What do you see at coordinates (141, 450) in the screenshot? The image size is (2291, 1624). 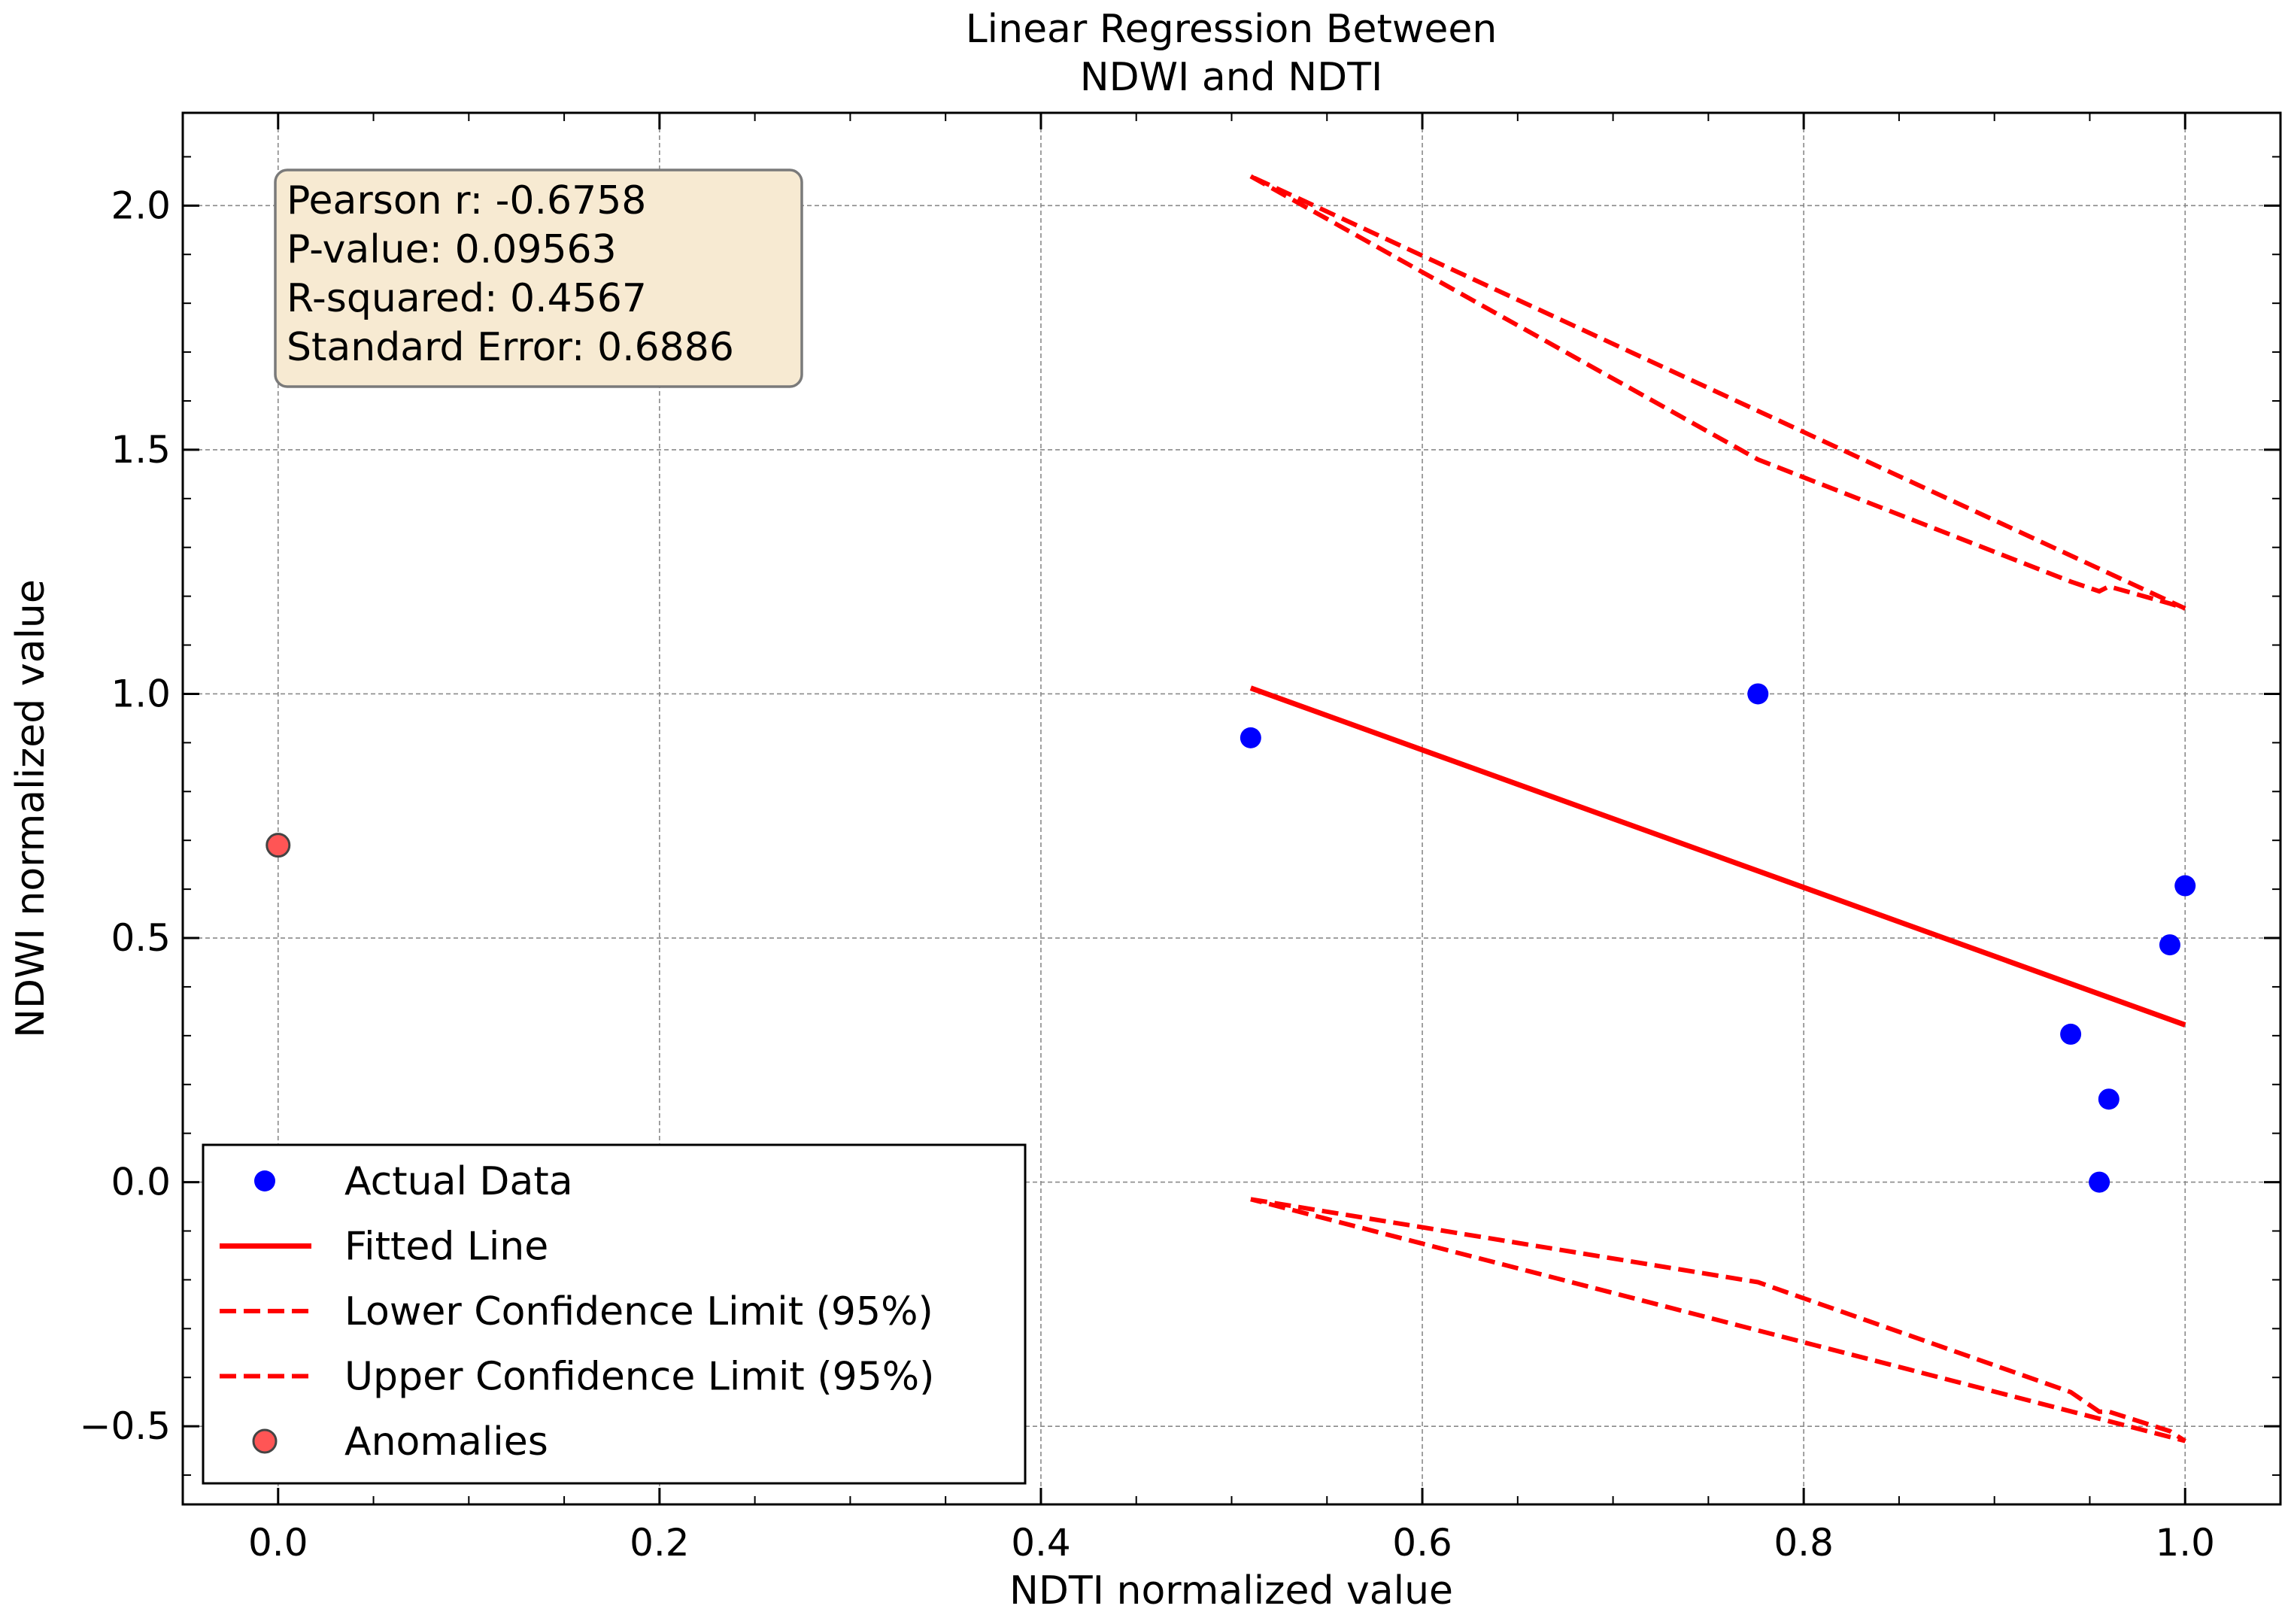 I see `y-tick-label: 1.5` at bounding box center [141, 450].